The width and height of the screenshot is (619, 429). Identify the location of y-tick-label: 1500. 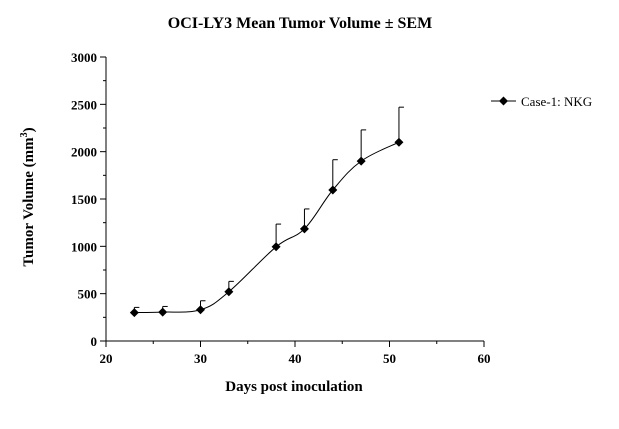
(84, 199).